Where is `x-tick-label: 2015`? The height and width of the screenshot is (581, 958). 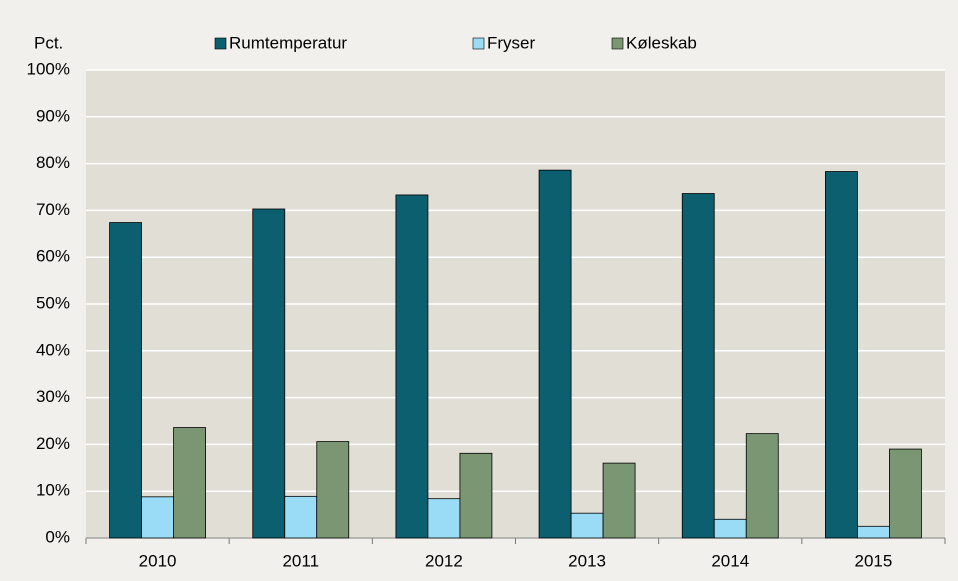 x-tick-label: 2015 is located at coordinates (874, 560).